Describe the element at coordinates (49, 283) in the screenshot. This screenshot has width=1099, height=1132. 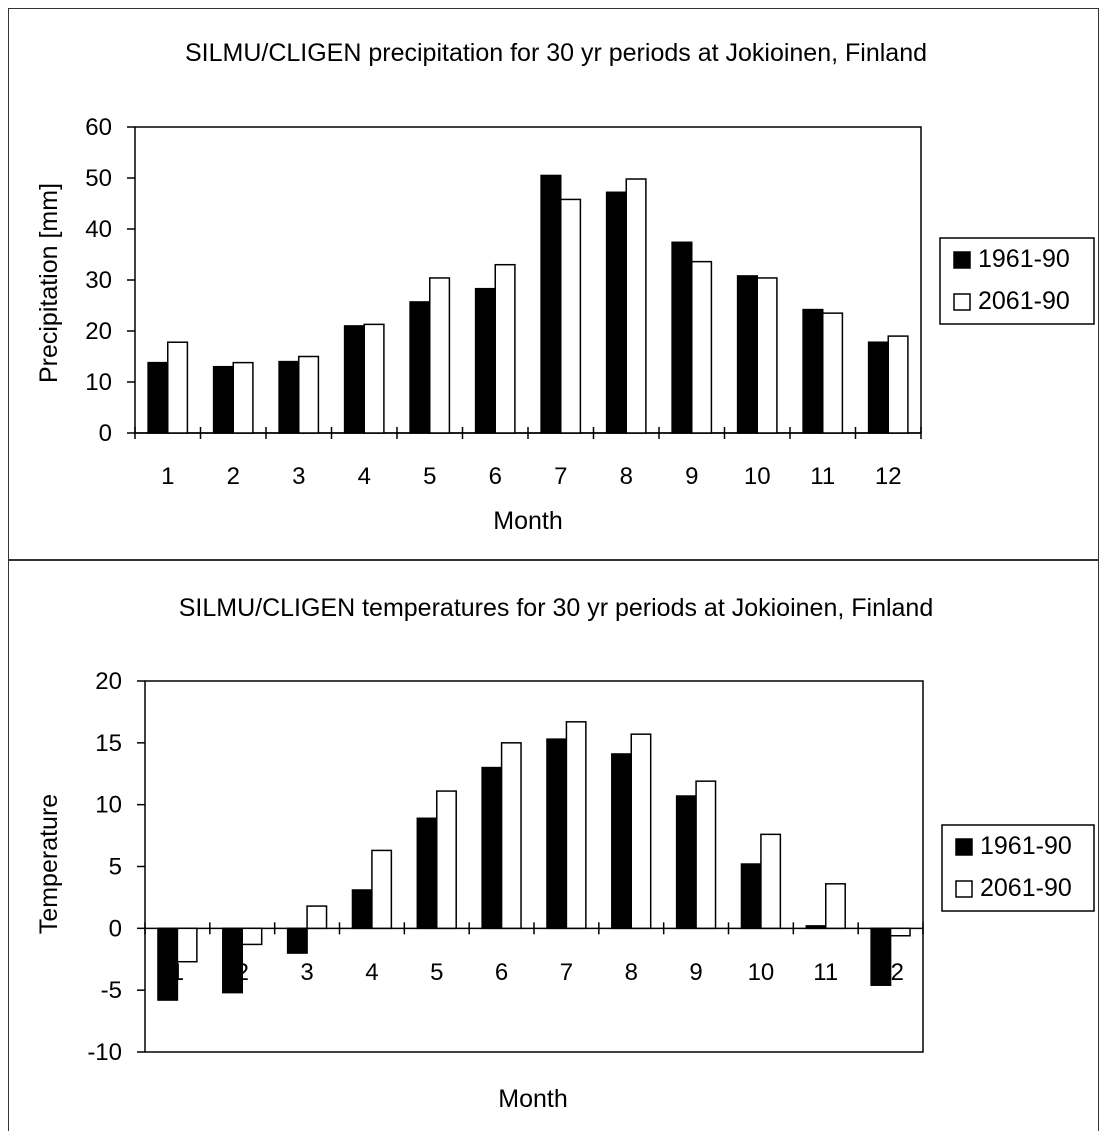
I see `y-axis-label: Precipitation [mm]` at that location.